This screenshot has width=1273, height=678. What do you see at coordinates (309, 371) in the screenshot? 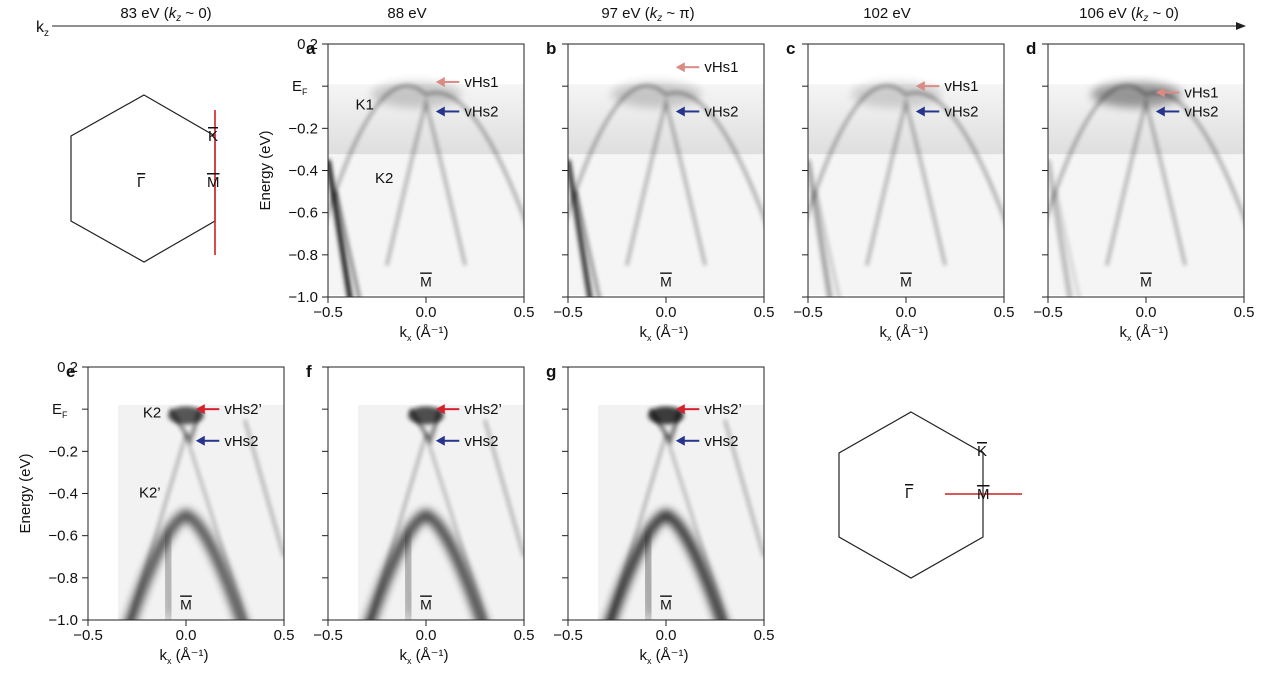
I see `panel-letter: f` at bounding box center [309, 371].